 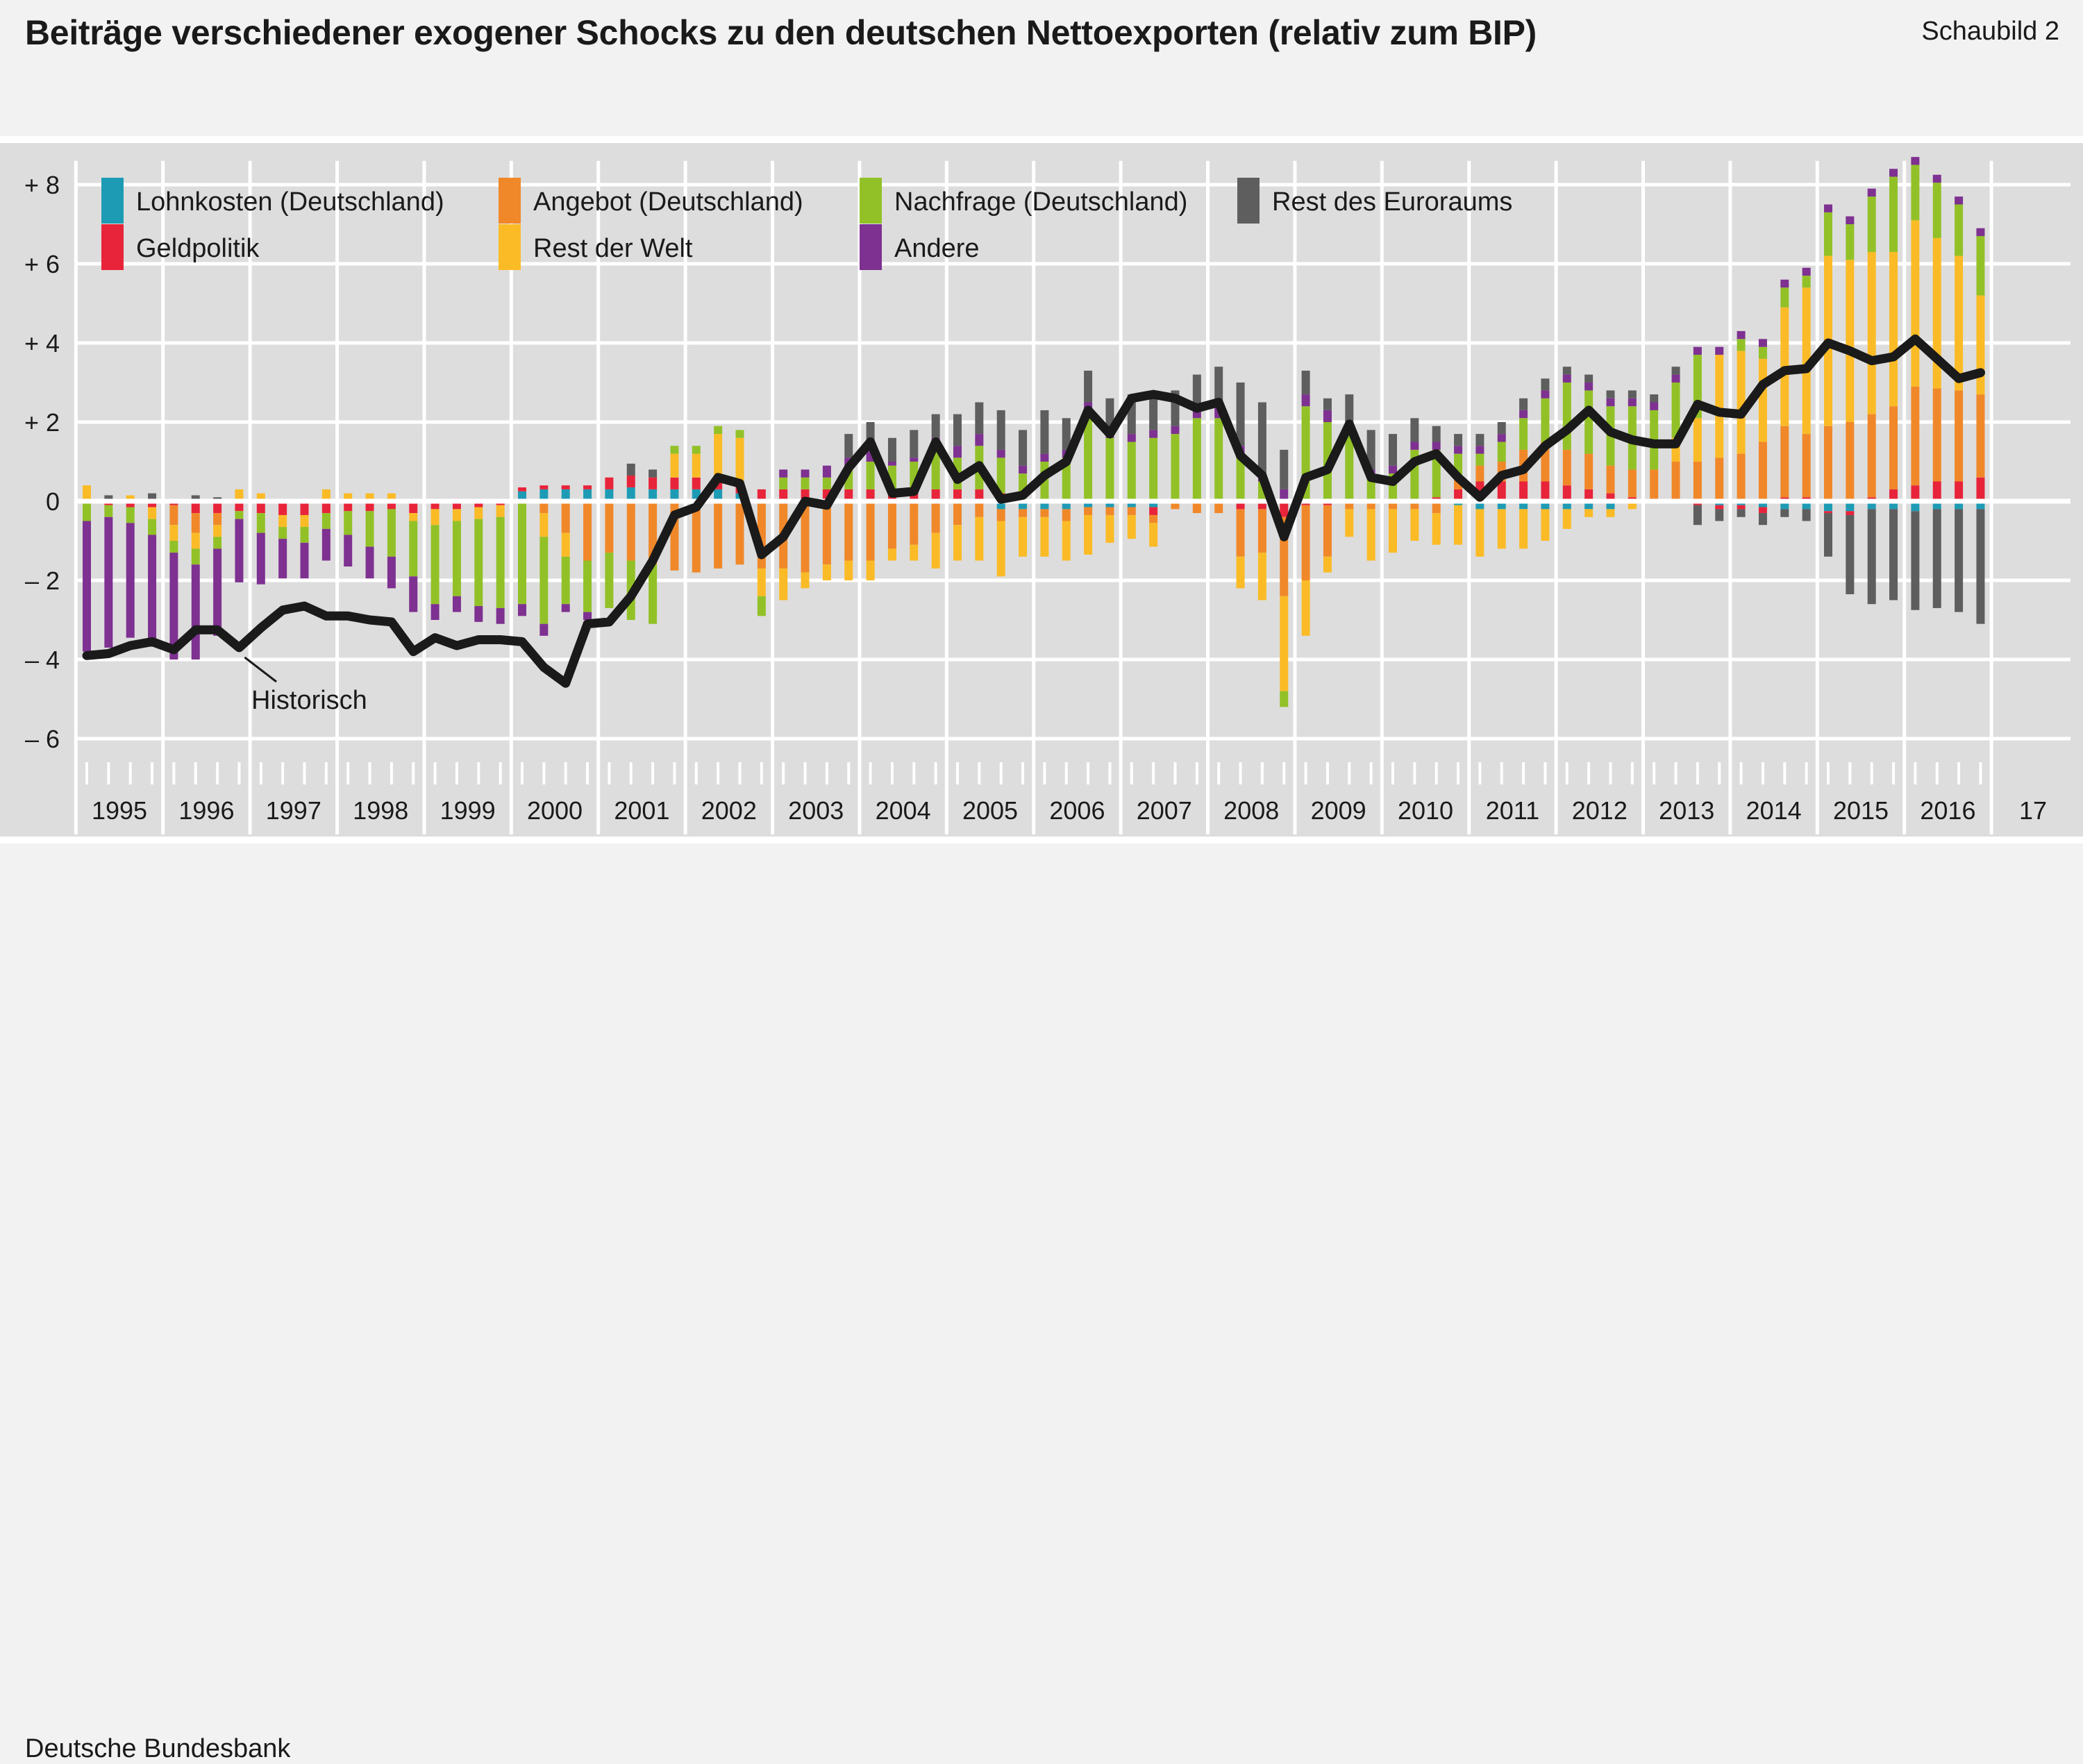 I want to click on top-separator, so click(x=1041, y=139).